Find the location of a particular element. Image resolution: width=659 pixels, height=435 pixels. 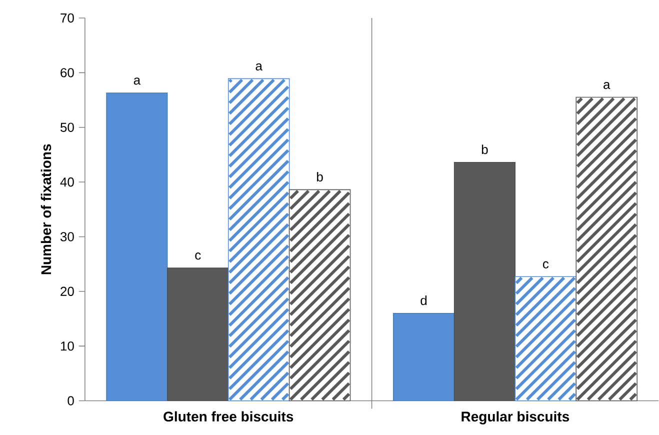

y-axis-title: Number of fixations is located at coordinates (46, 209).